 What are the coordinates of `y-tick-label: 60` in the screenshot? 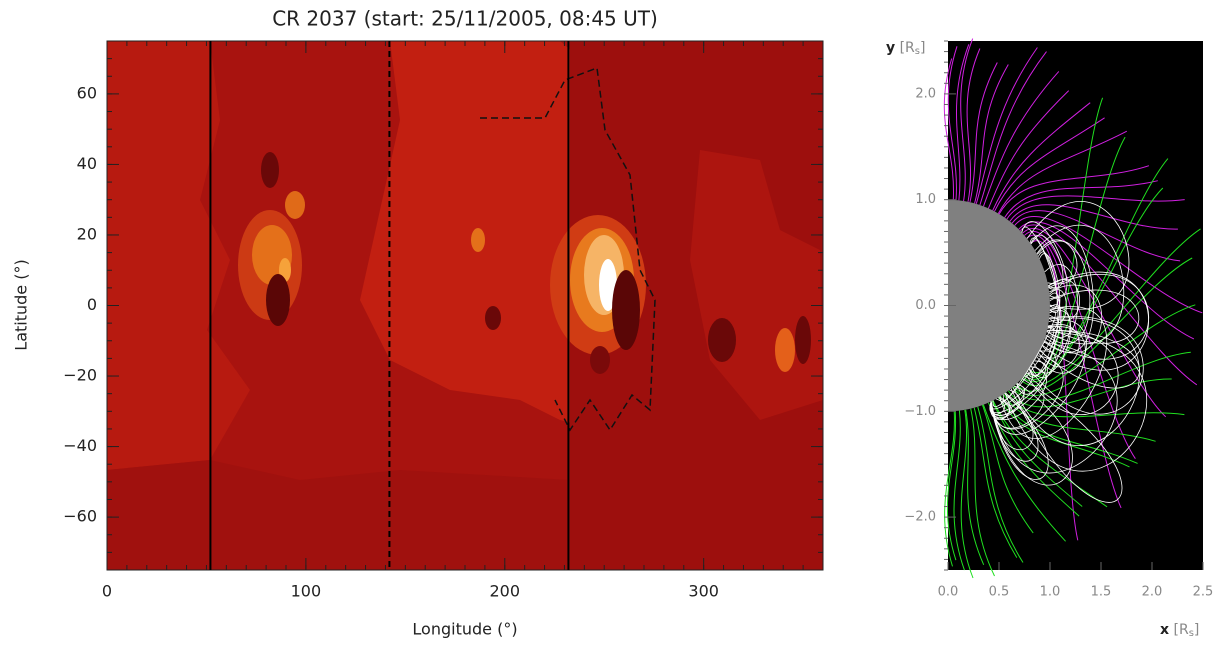 It's located at (87, 92).